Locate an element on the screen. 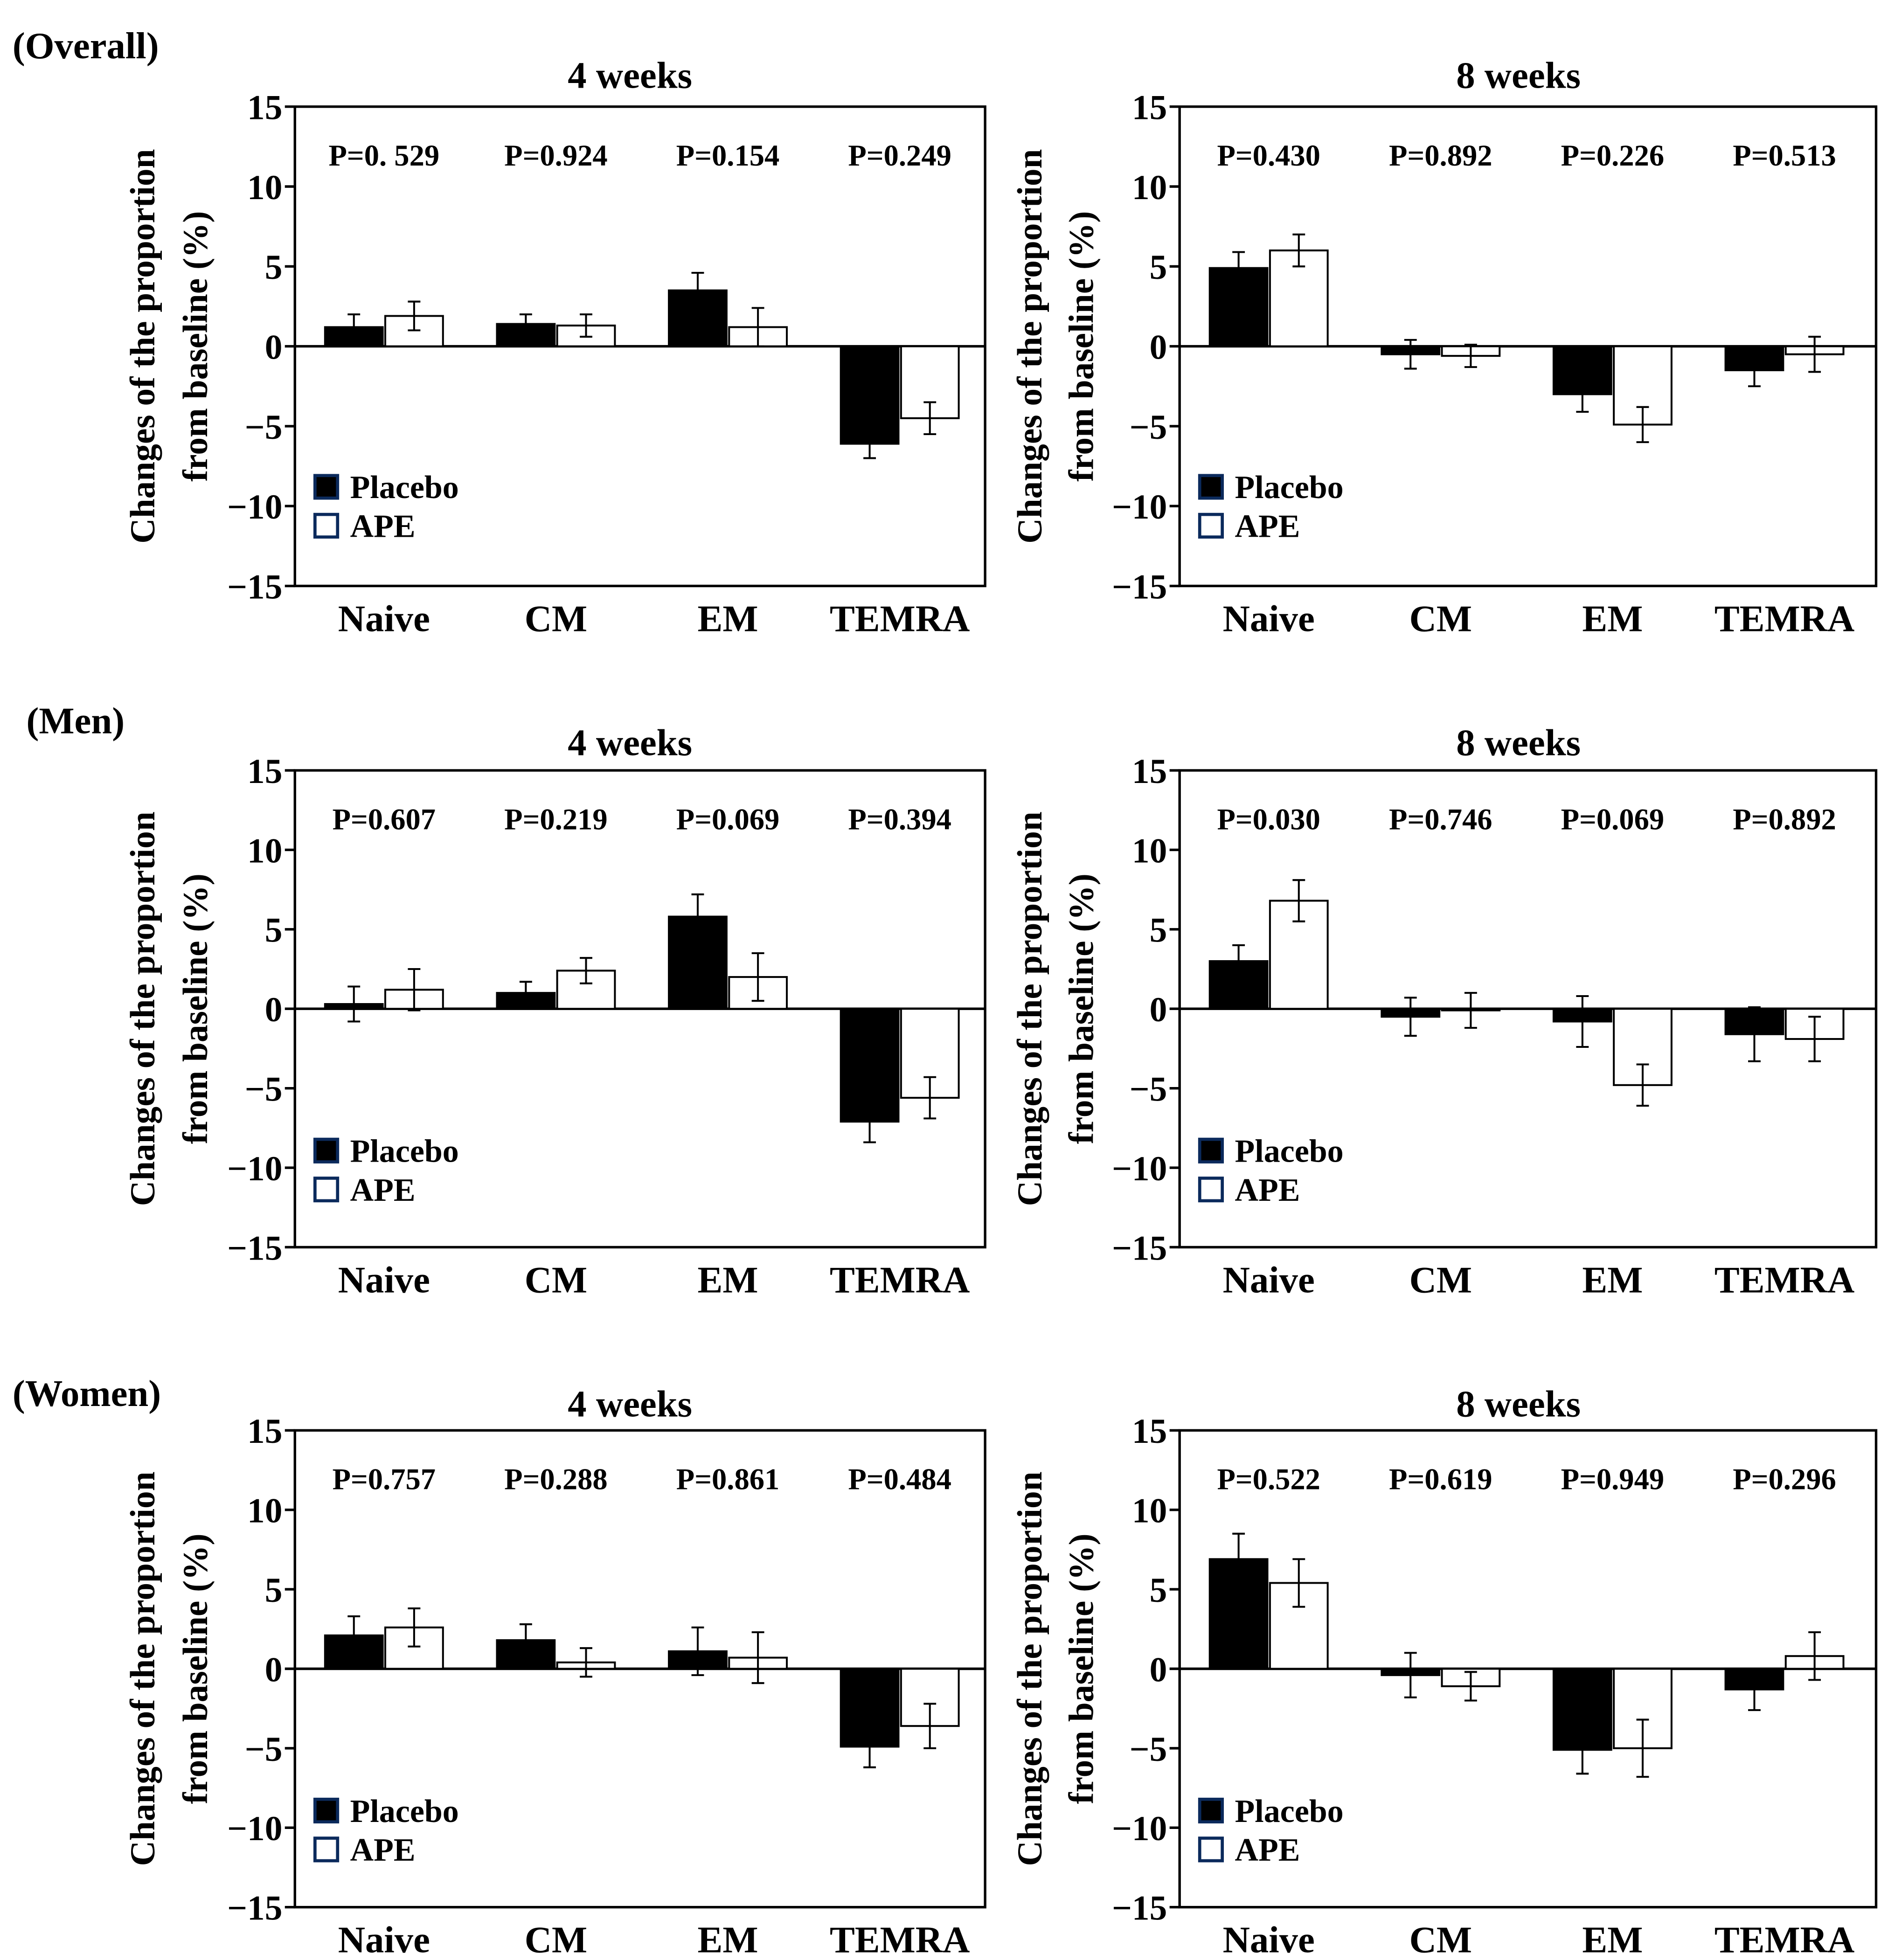  p-value-label: P=0.513 is located at coordinates (1785, 156).